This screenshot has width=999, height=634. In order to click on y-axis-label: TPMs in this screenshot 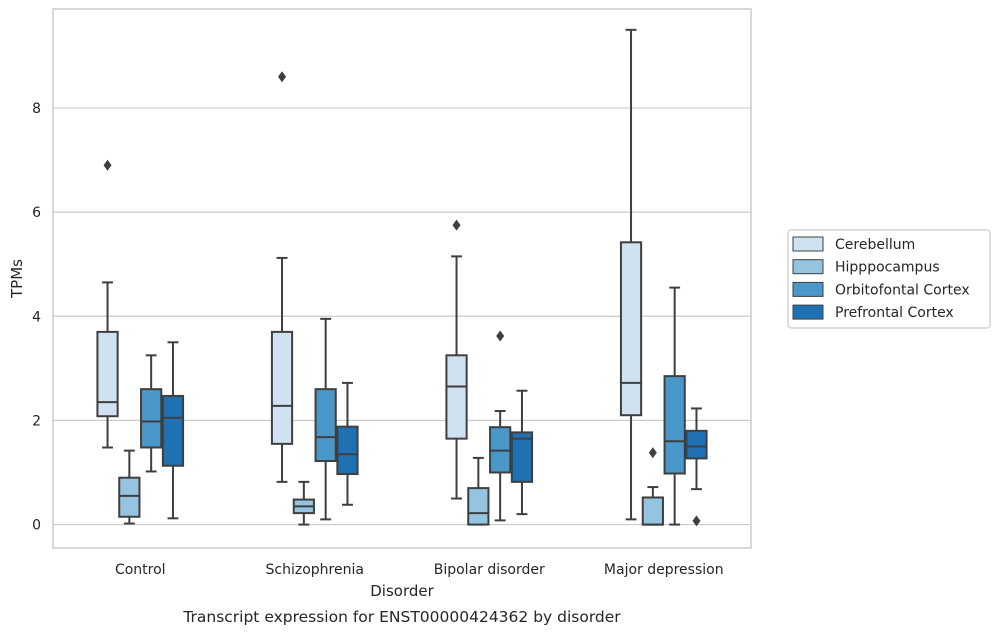, I will do `click(17, 279)`.